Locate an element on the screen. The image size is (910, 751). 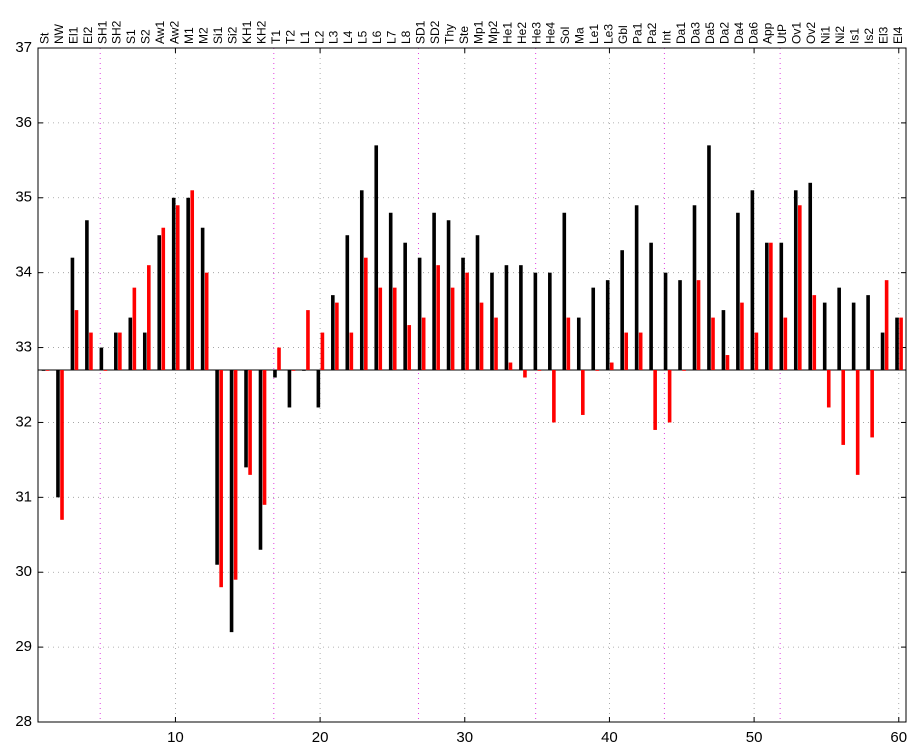
category-label: Pa1 is located at coordinates (638, 33).